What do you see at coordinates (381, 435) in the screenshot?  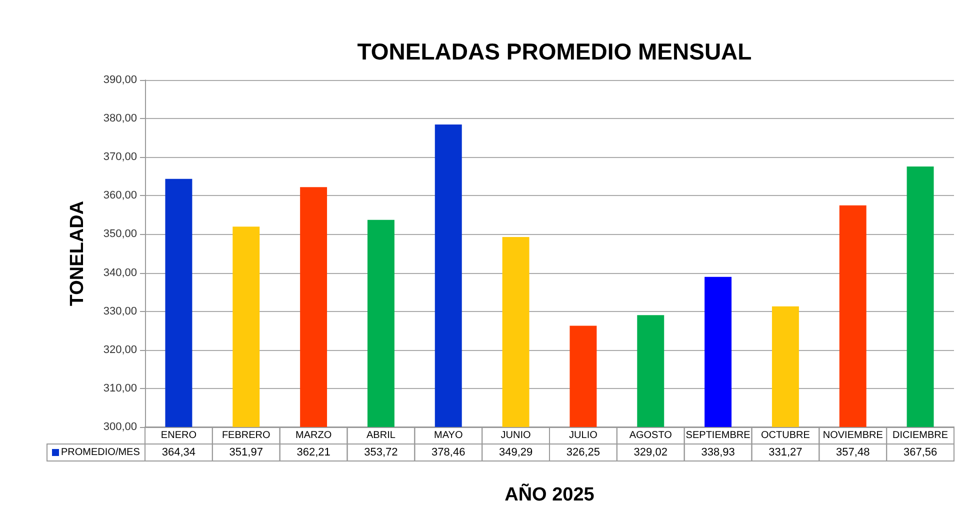 I see `x-tick-label: ABRIL` at bounding box center [381, 435].